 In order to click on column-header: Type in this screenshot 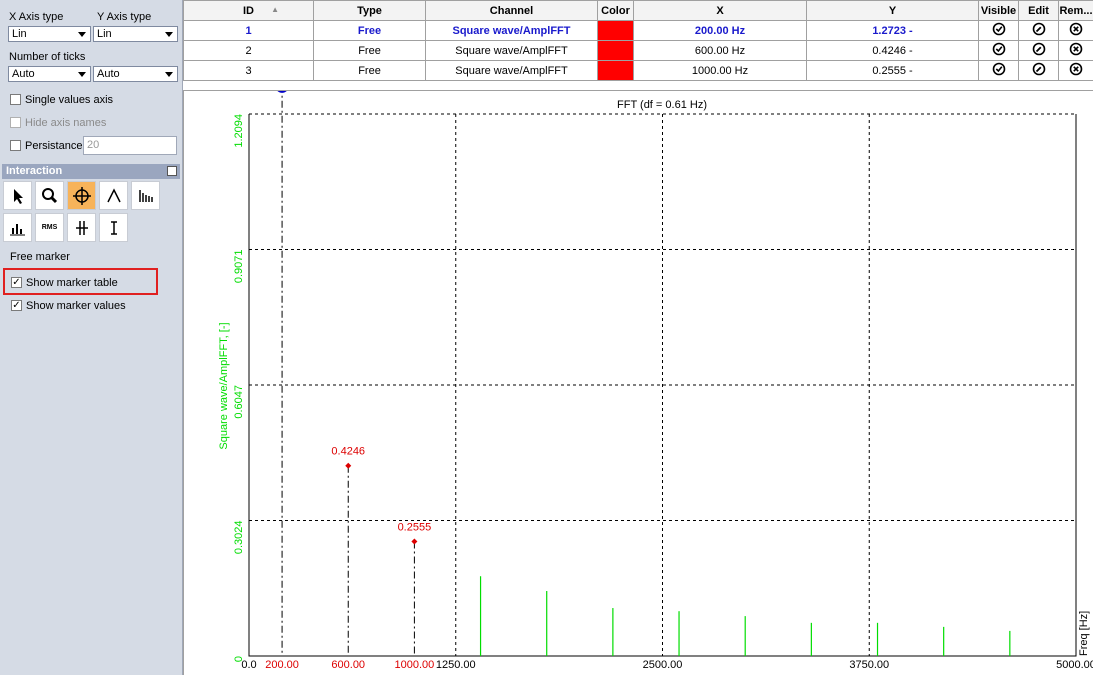, I will do `click(369, 10)`.